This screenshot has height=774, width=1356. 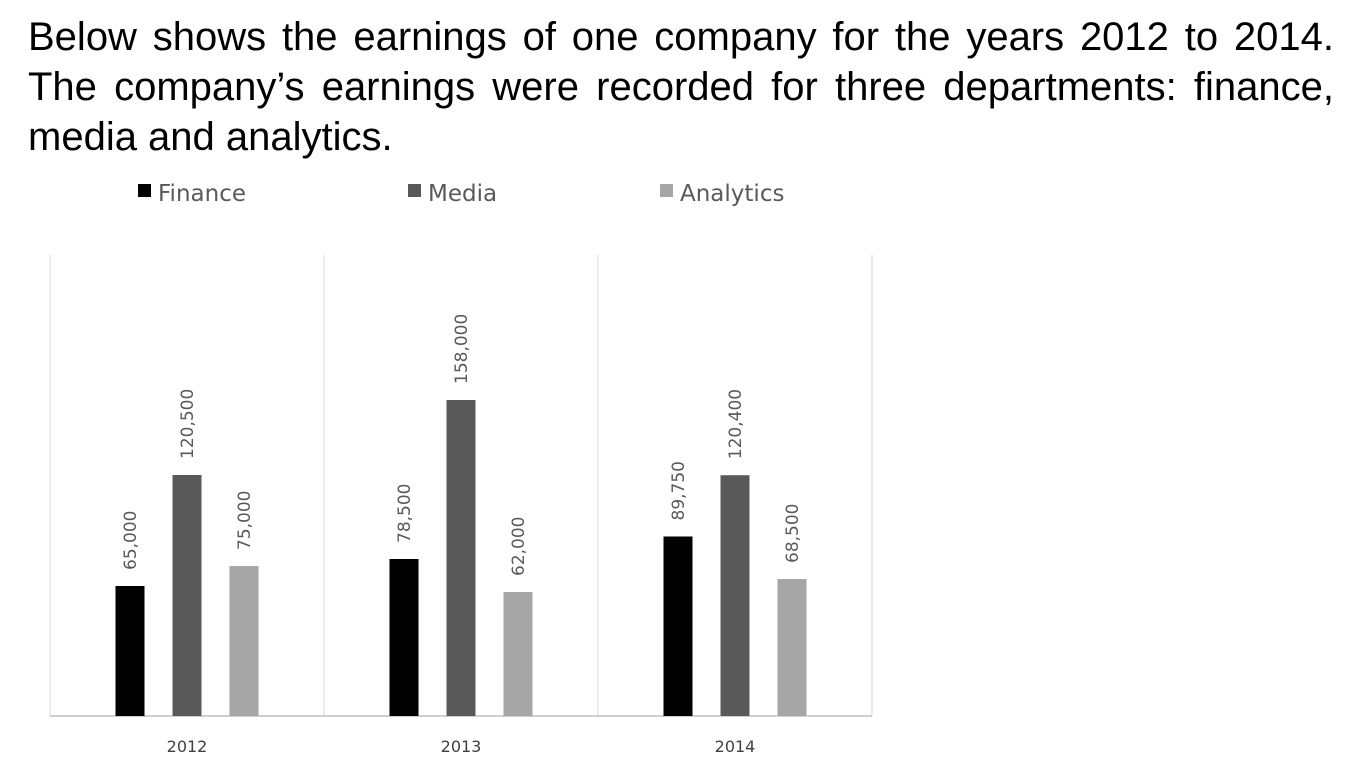 What do you see at coordinates (202, 194) in the screenshot?
I see `legend-label-finance: Finance` at bounding box center [202, 194].